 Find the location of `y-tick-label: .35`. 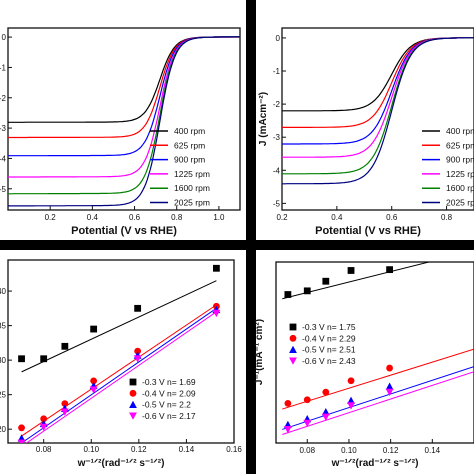

y-tick-label: .35 is located at coordinates (3, 326).